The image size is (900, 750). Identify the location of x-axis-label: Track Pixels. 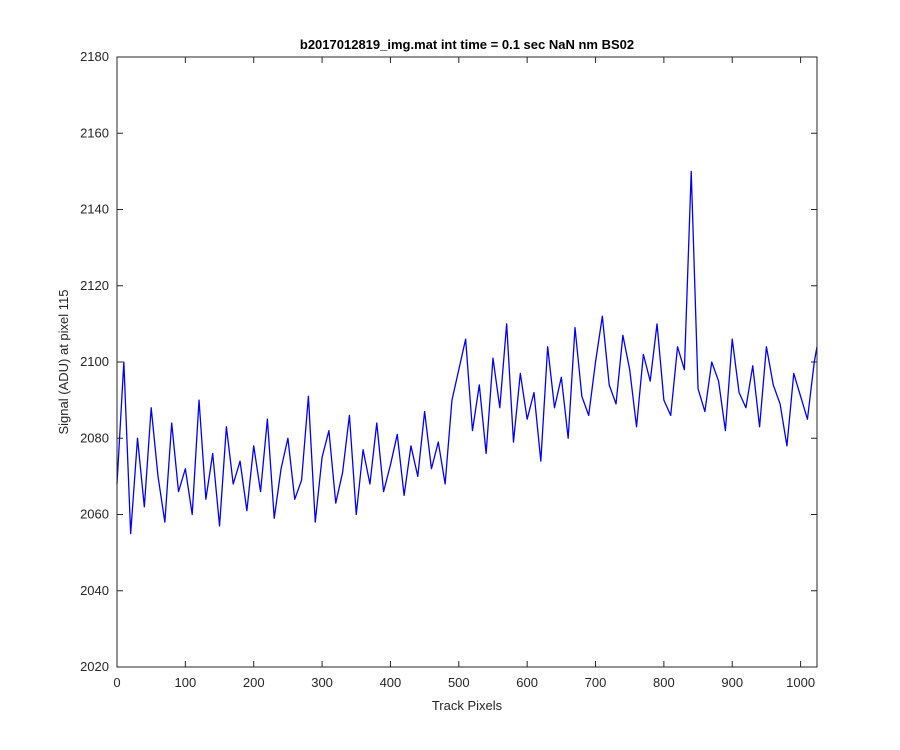
(467, 705).